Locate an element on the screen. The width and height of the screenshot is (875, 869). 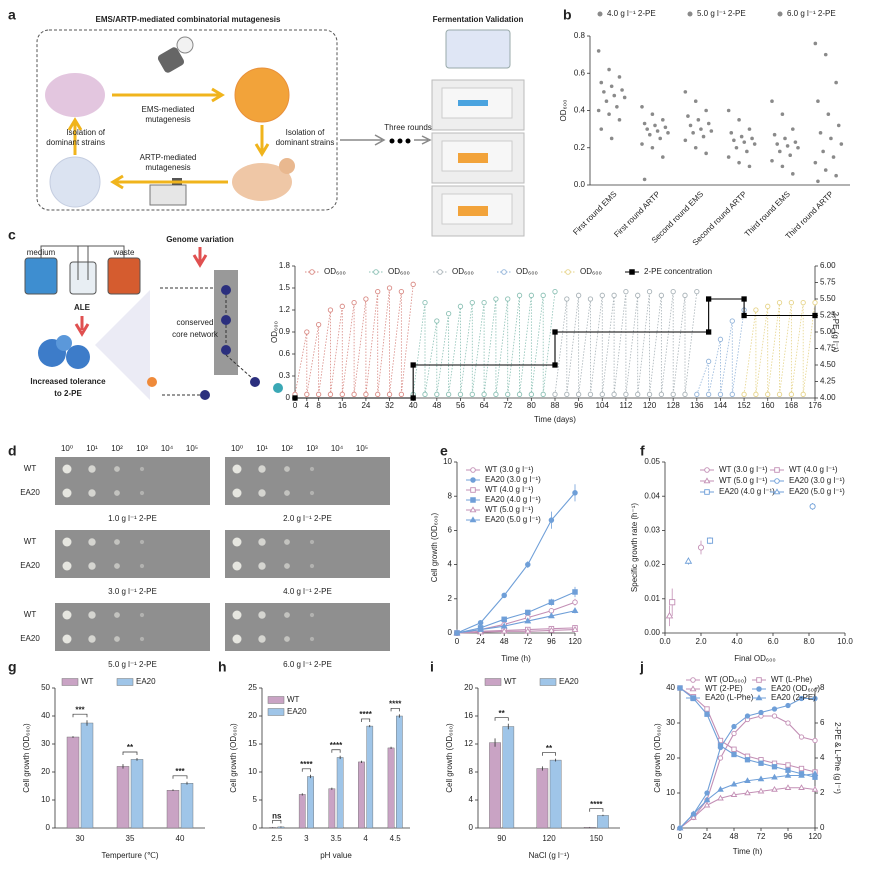
x-tick-label: First round ARTP is located at coordinates (637, 215).